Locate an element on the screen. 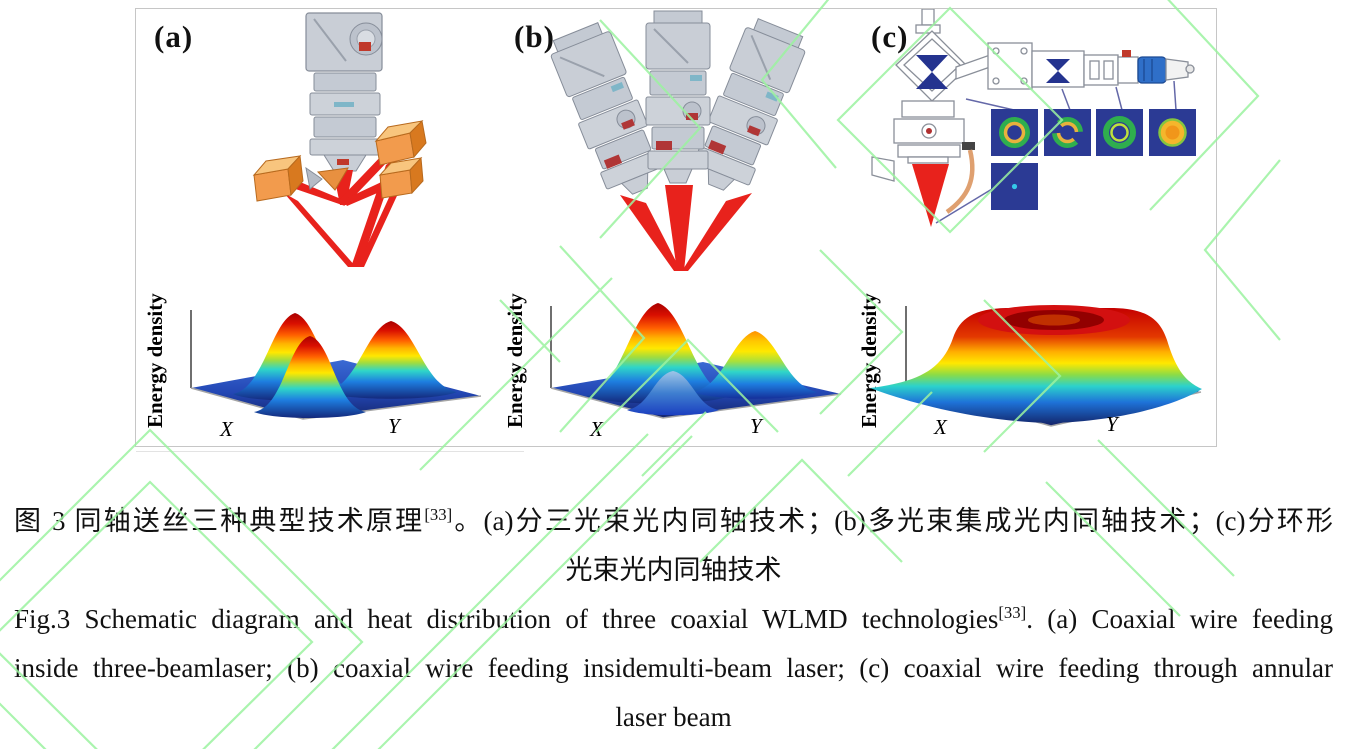 This screenshot has height=749, width=1347. figure-shadow-line is located at coordinates (330, 451).